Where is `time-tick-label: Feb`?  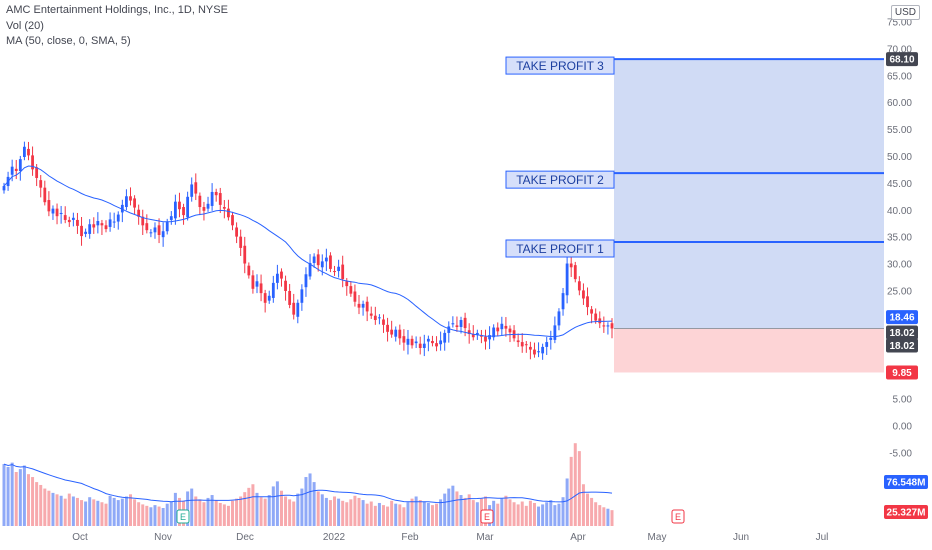
time-tick-label: Feb is located at coordinates (410, 537).